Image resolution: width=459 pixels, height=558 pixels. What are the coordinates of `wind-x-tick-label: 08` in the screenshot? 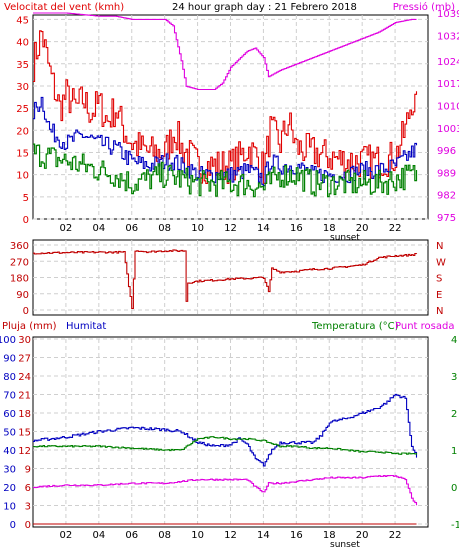 It's located at (164, 228).